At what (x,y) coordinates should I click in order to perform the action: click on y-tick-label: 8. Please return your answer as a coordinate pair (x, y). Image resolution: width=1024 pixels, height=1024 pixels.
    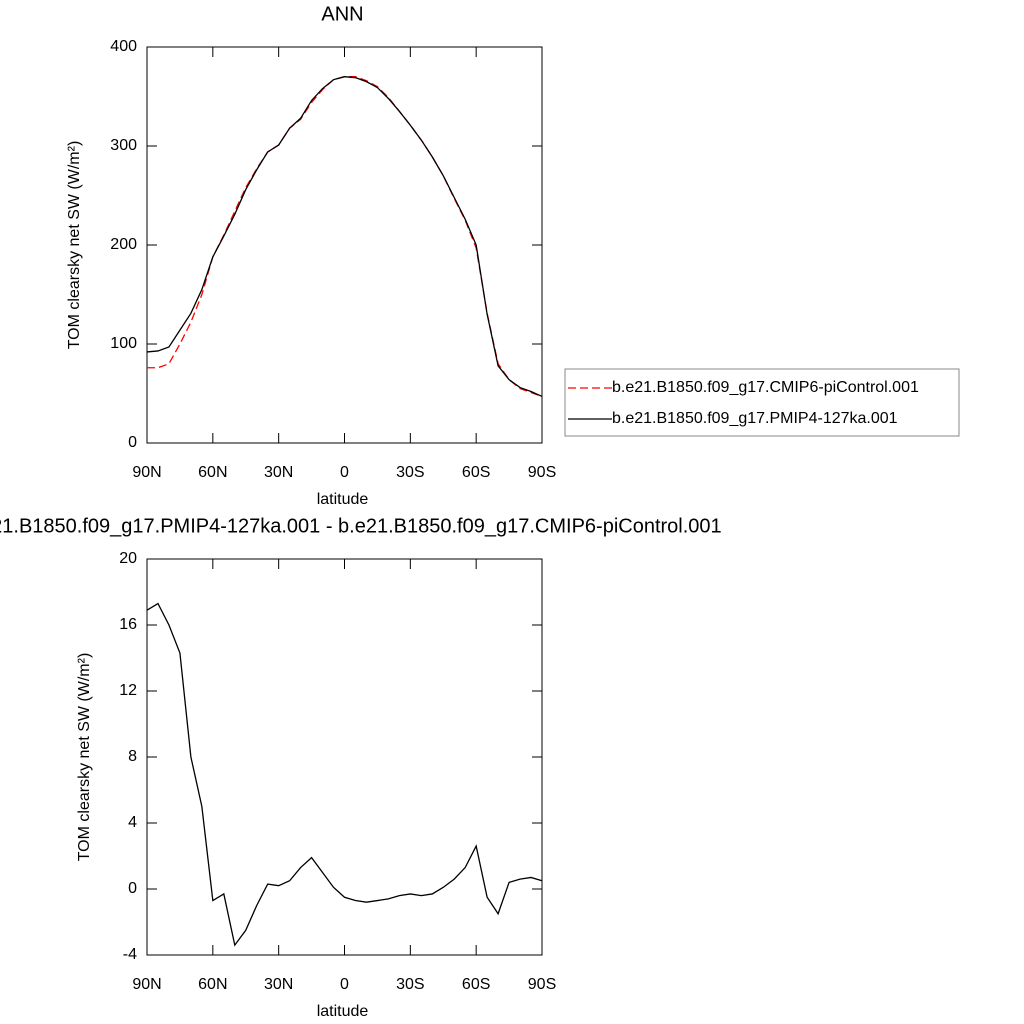
    Looking at the image, I should click on (132, 756).